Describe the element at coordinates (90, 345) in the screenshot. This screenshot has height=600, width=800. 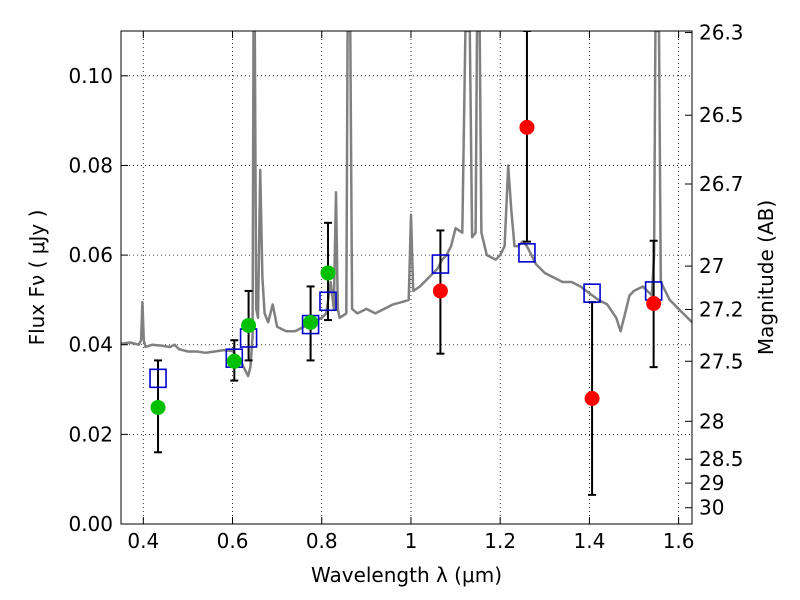
I see `y-tick-label: 0.04` at that location.